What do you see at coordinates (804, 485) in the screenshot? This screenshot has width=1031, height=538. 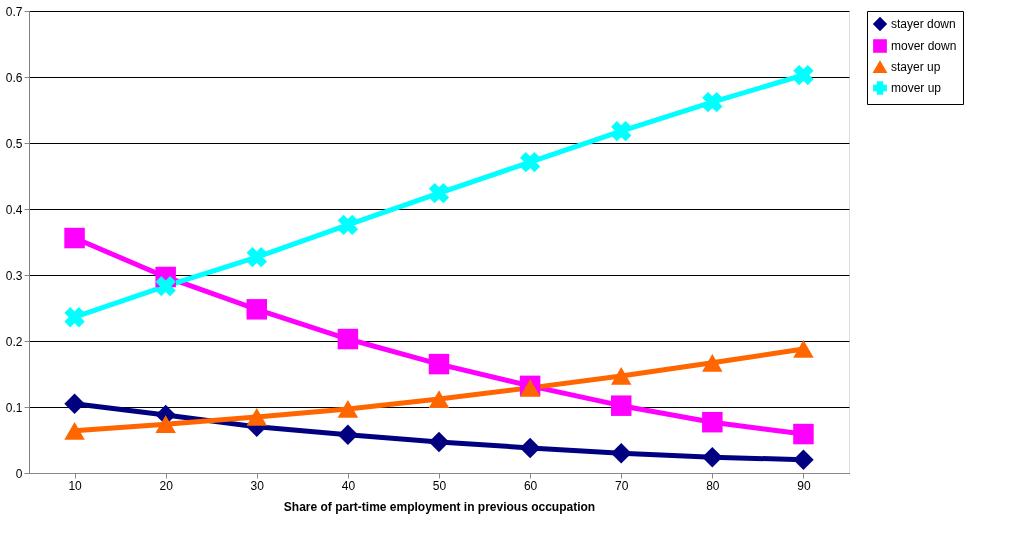 I see `x-tick-label: 90` at bounding box center [804, 485].